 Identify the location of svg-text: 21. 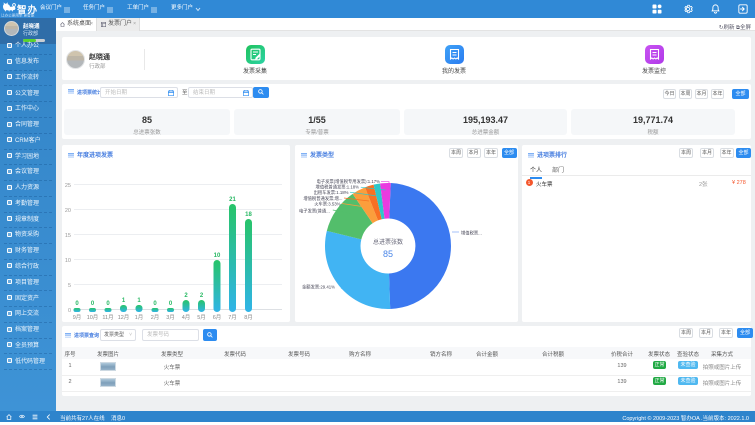
(232, 200).